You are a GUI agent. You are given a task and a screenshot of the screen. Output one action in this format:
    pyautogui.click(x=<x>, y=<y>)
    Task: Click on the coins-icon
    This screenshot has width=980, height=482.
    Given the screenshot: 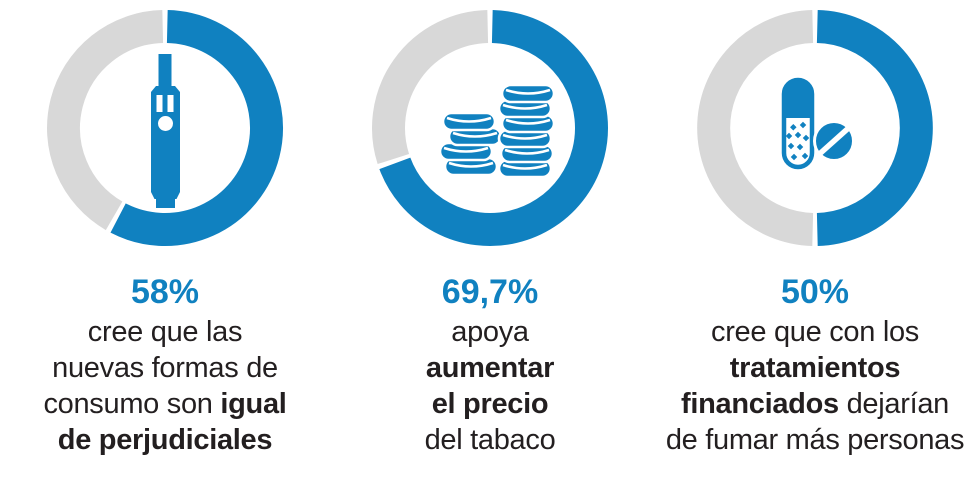 What is the action you would take?
    pyautogui.click(x=497, y=131)
    